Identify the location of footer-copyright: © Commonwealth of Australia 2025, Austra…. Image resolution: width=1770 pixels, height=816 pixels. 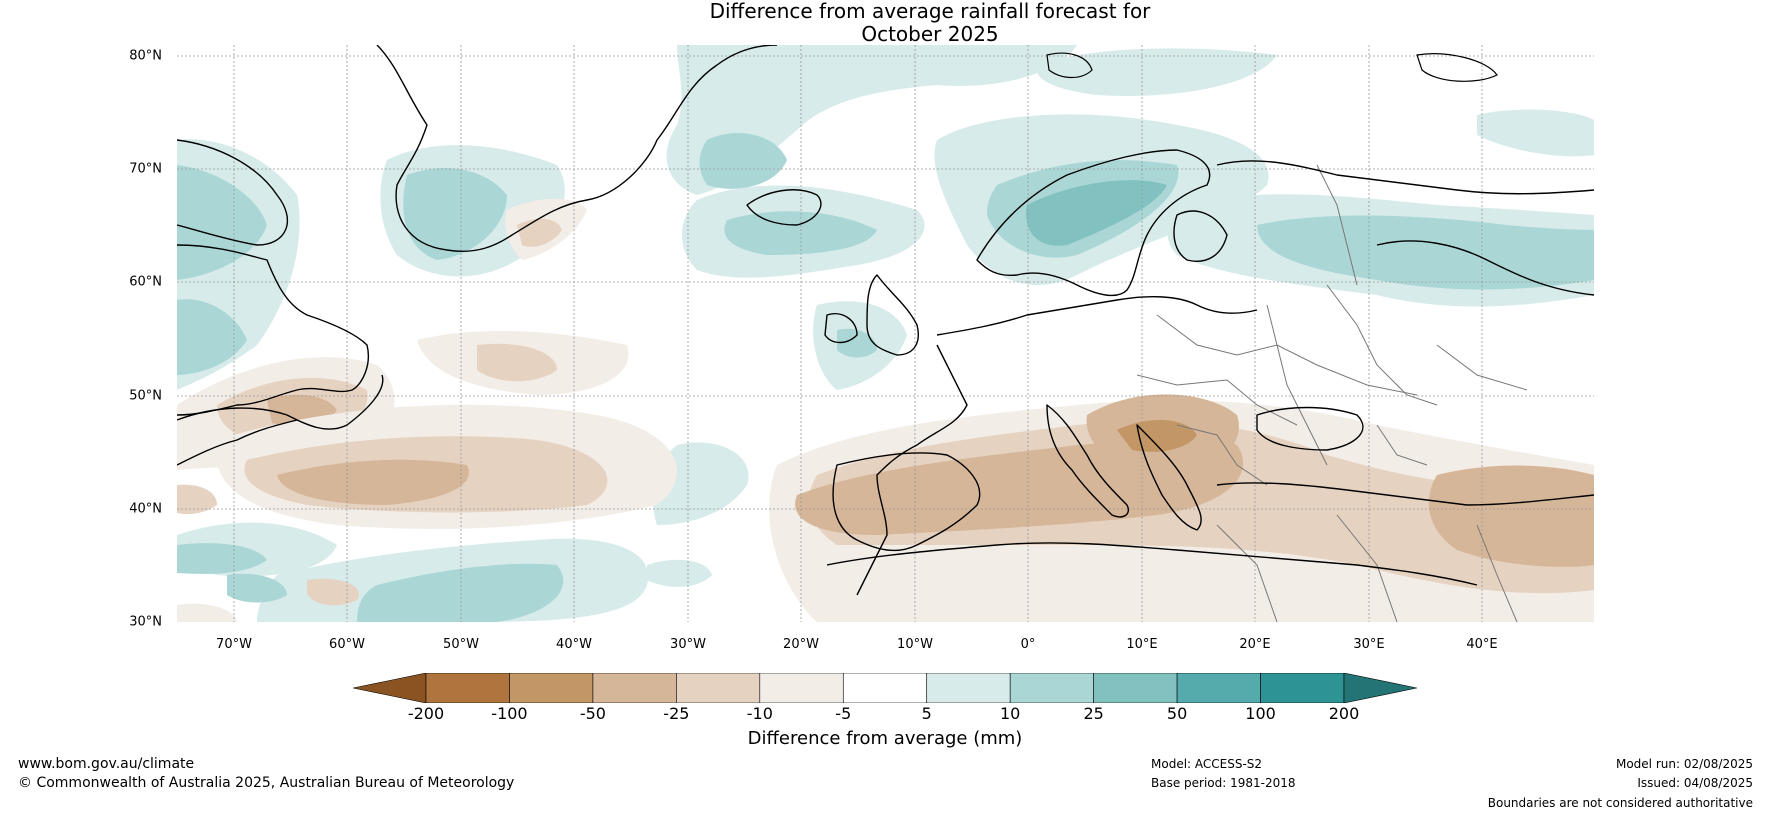
(266, 783).